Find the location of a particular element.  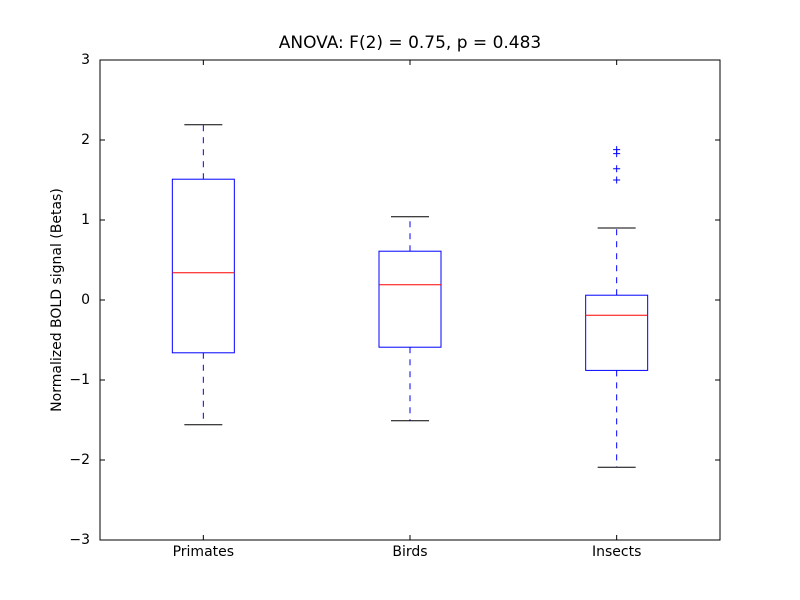

x-tick-label: Birds is located at coordinates (409, 552).